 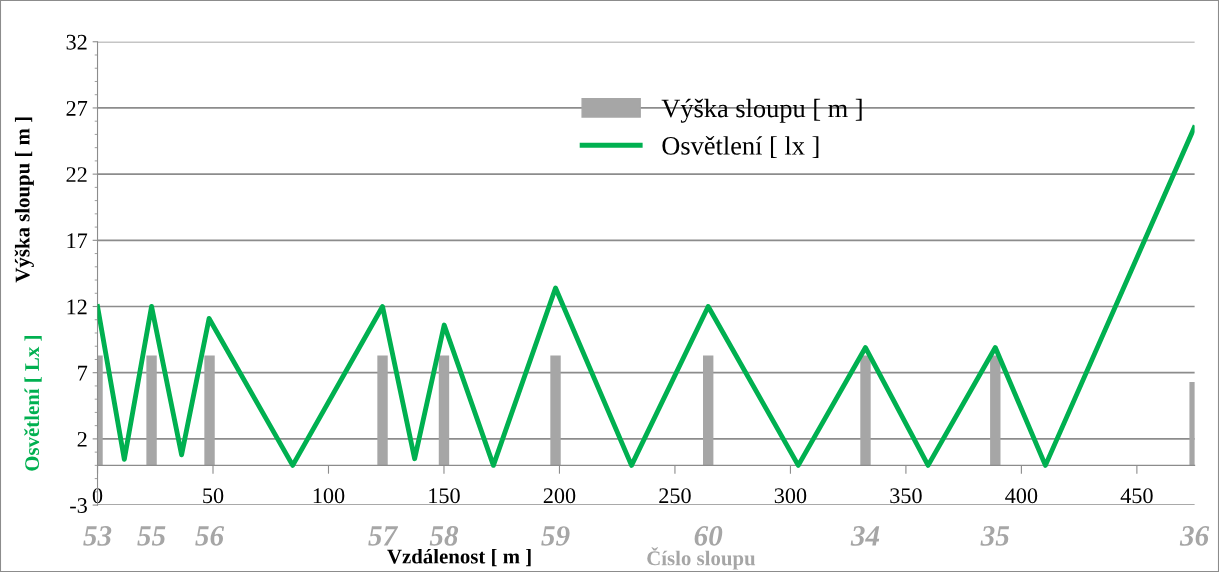 What do you see at coordinates (77, 307) in the screenshot?
I see `y-tick-label: 12` at bounding box center [77, 307].